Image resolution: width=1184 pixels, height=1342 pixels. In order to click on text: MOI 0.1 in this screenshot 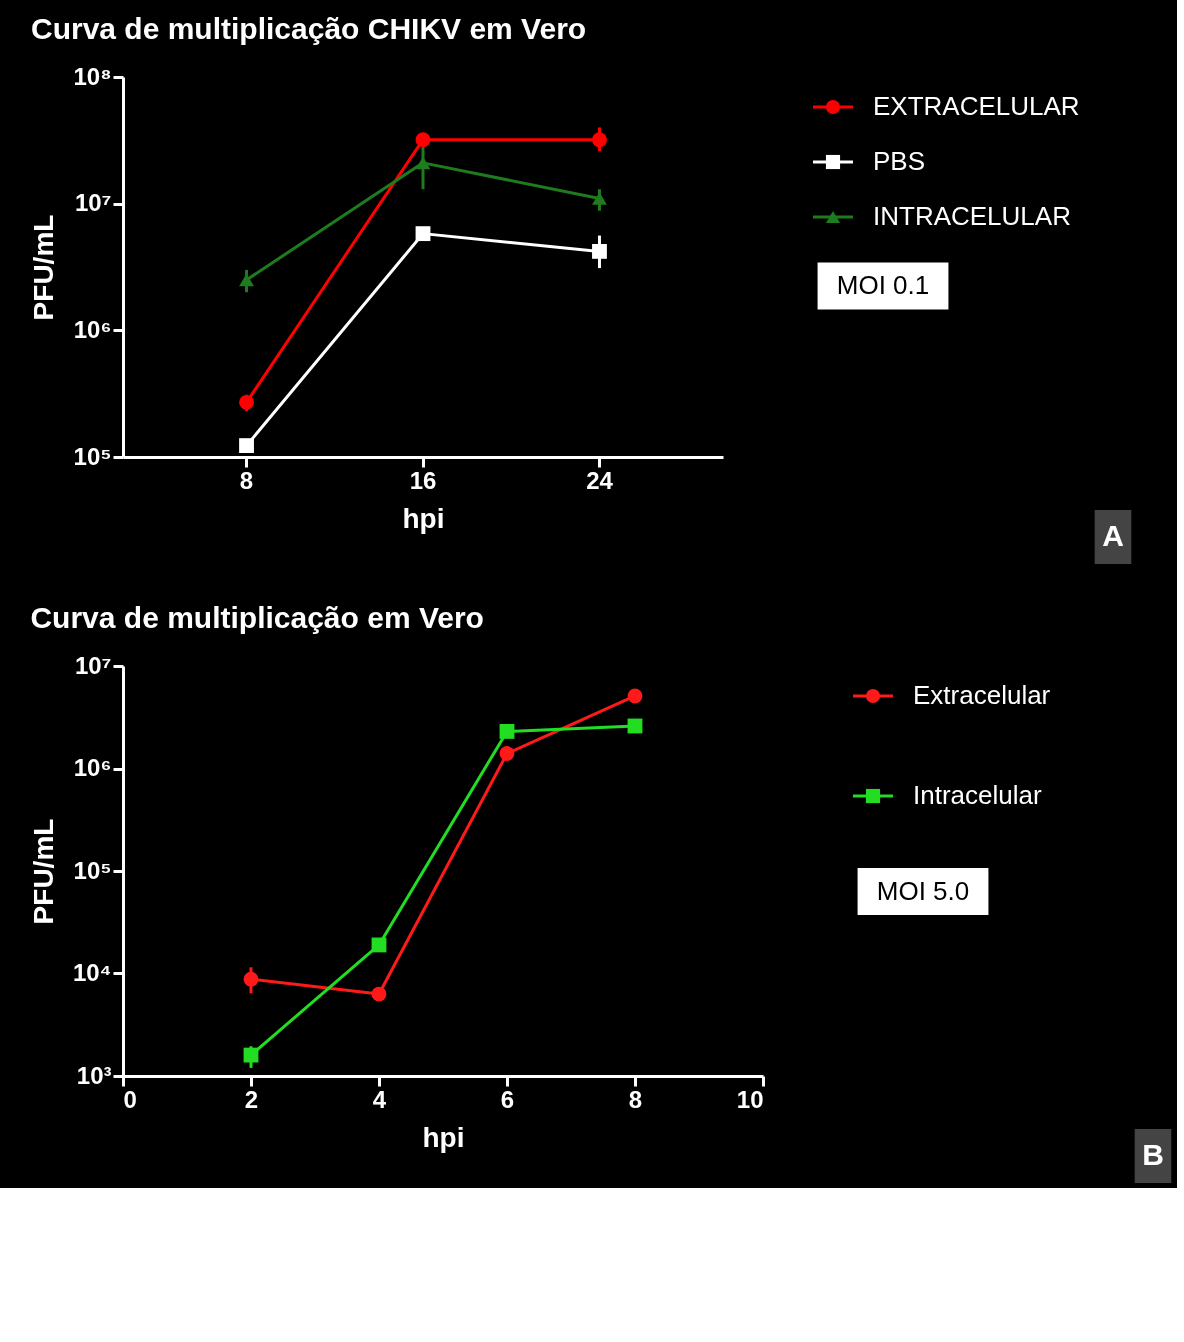, I will do `click(883, 285)`.